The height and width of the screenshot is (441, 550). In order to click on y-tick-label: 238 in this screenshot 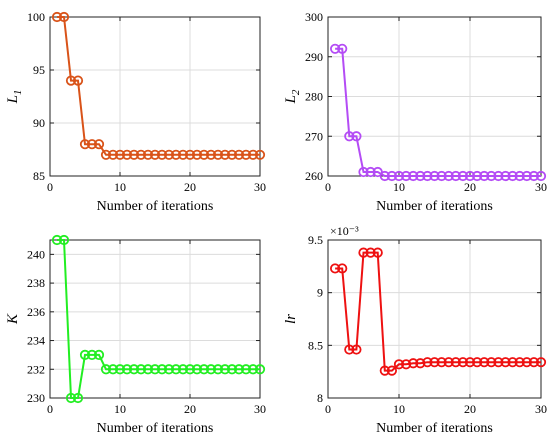, I will do `click(36, 283)`.